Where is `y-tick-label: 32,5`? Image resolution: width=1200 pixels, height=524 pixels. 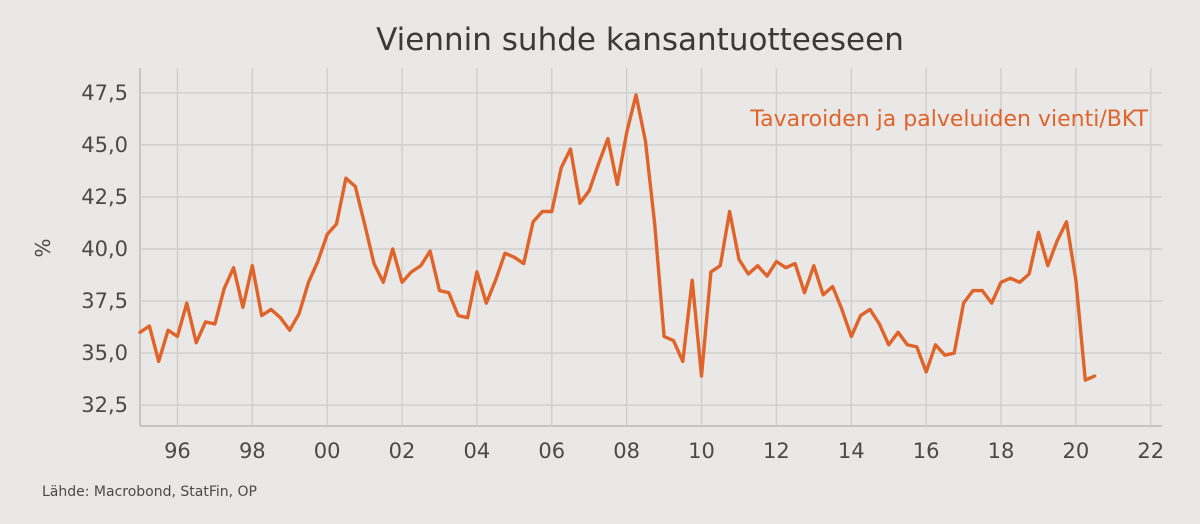 y-tick-label: 32,5 is located at coordinates (104, 405).